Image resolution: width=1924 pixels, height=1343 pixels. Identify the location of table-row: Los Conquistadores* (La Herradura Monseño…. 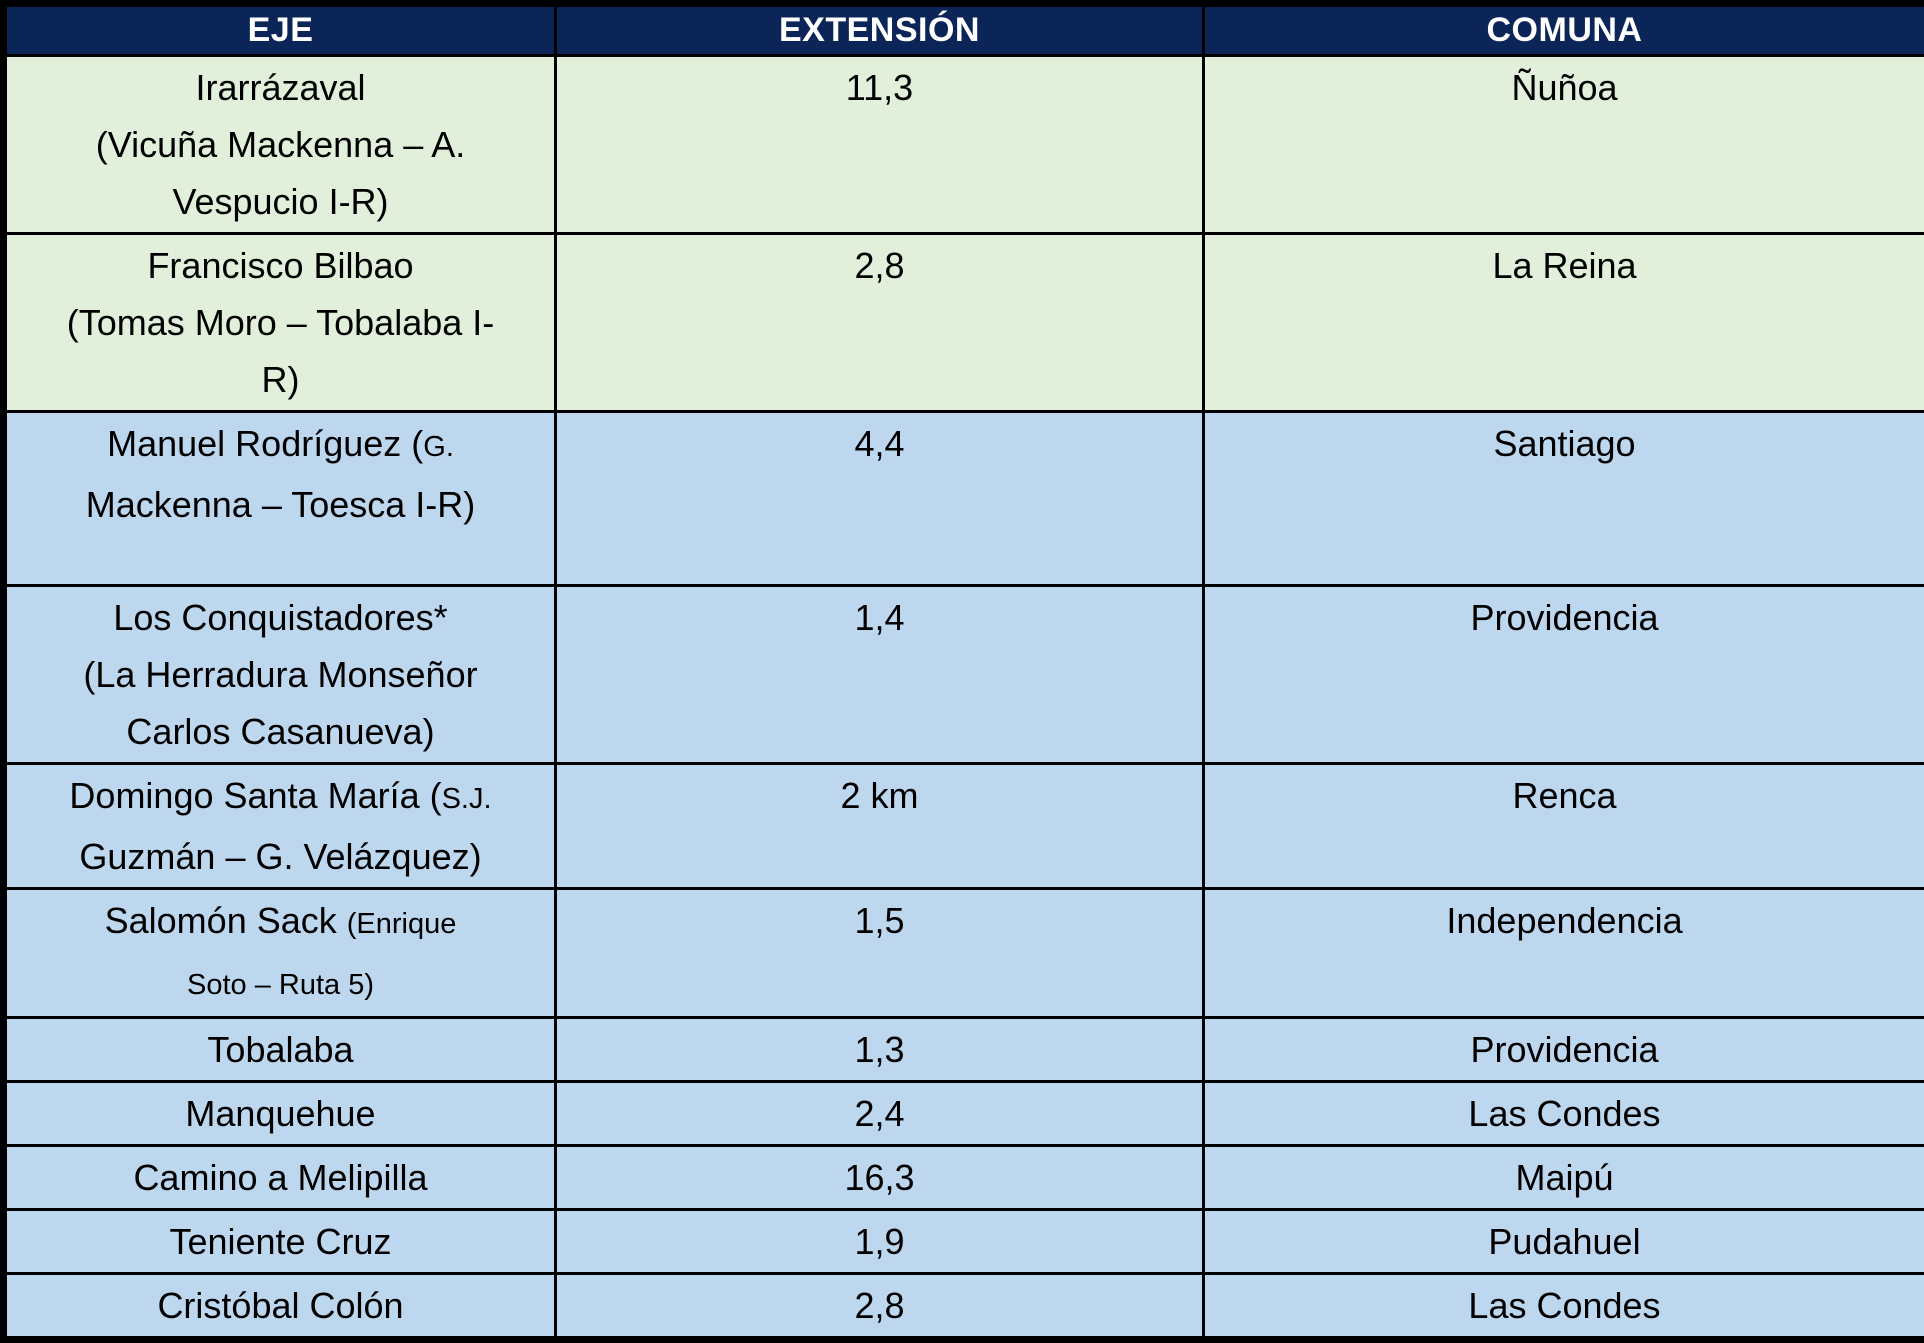
(964, 675).